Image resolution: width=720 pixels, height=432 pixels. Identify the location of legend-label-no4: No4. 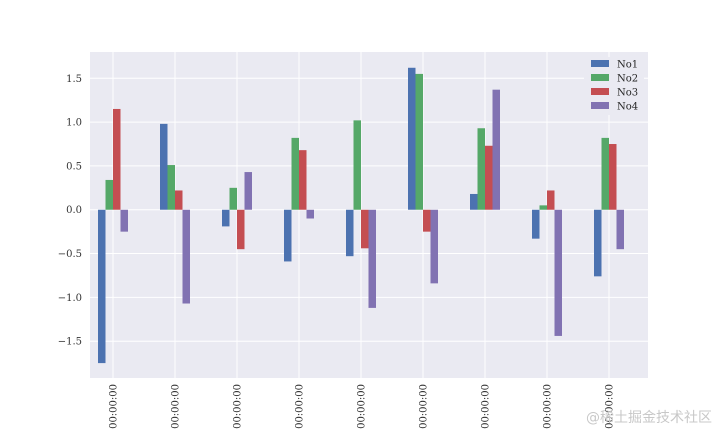
(627, 107).